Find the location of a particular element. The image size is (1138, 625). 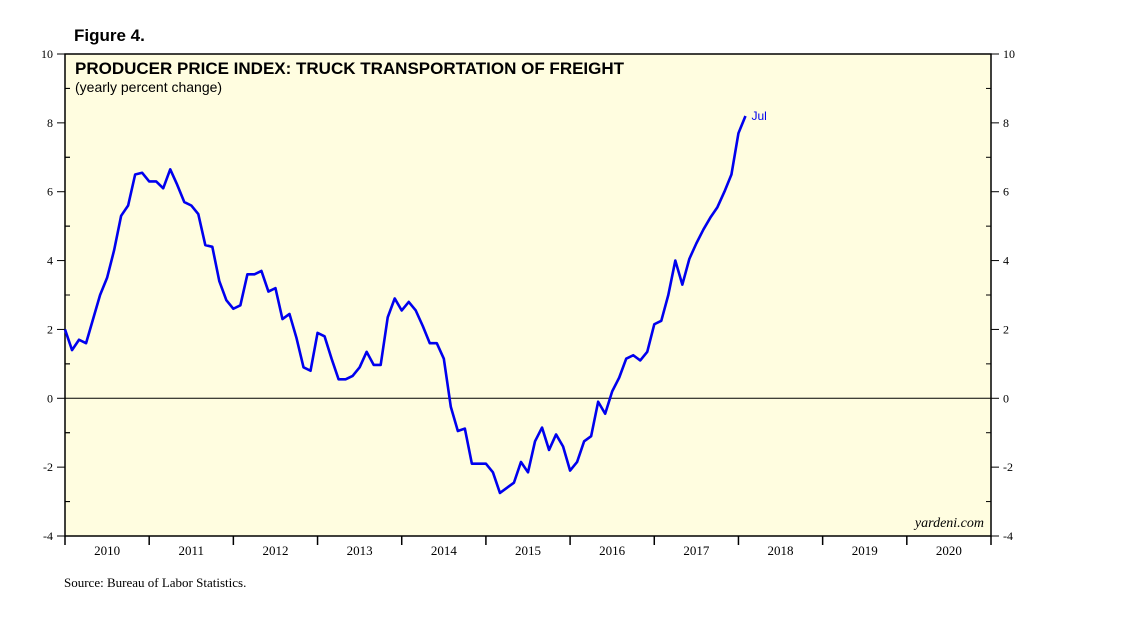

y-tick-label-left: 6 is located at coordinates (50, 192).